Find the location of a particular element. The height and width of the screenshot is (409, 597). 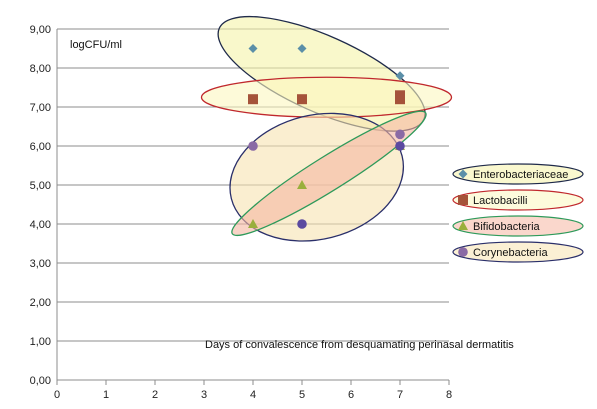

legend-label: Enterobacteriaceae is located at coordinates (520, 175).